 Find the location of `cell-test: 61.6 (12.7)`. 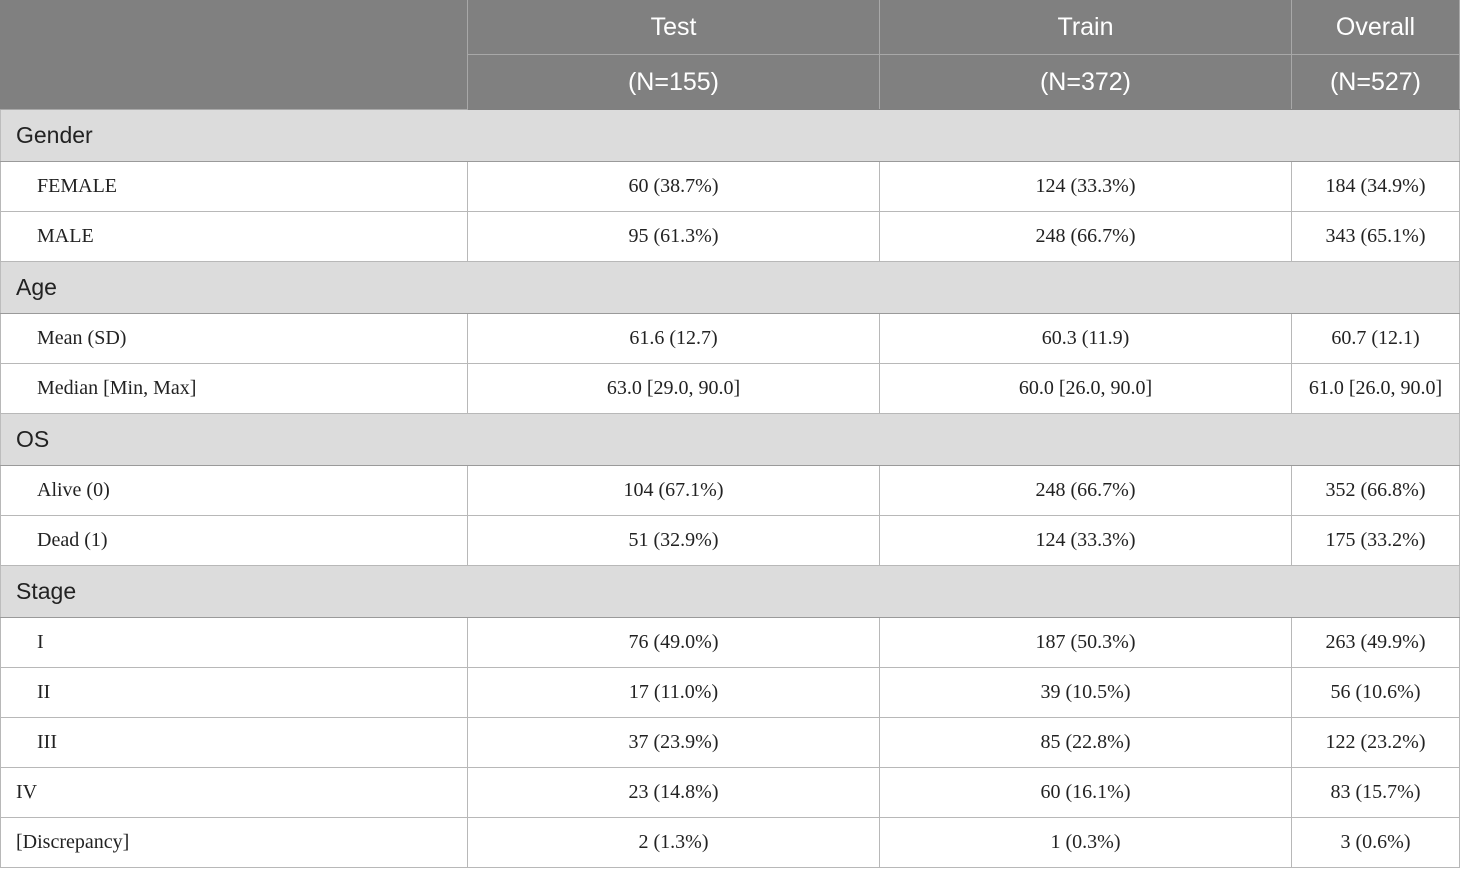

cell-test: 61.6 (12.7) is located at coordinates (673, 338).